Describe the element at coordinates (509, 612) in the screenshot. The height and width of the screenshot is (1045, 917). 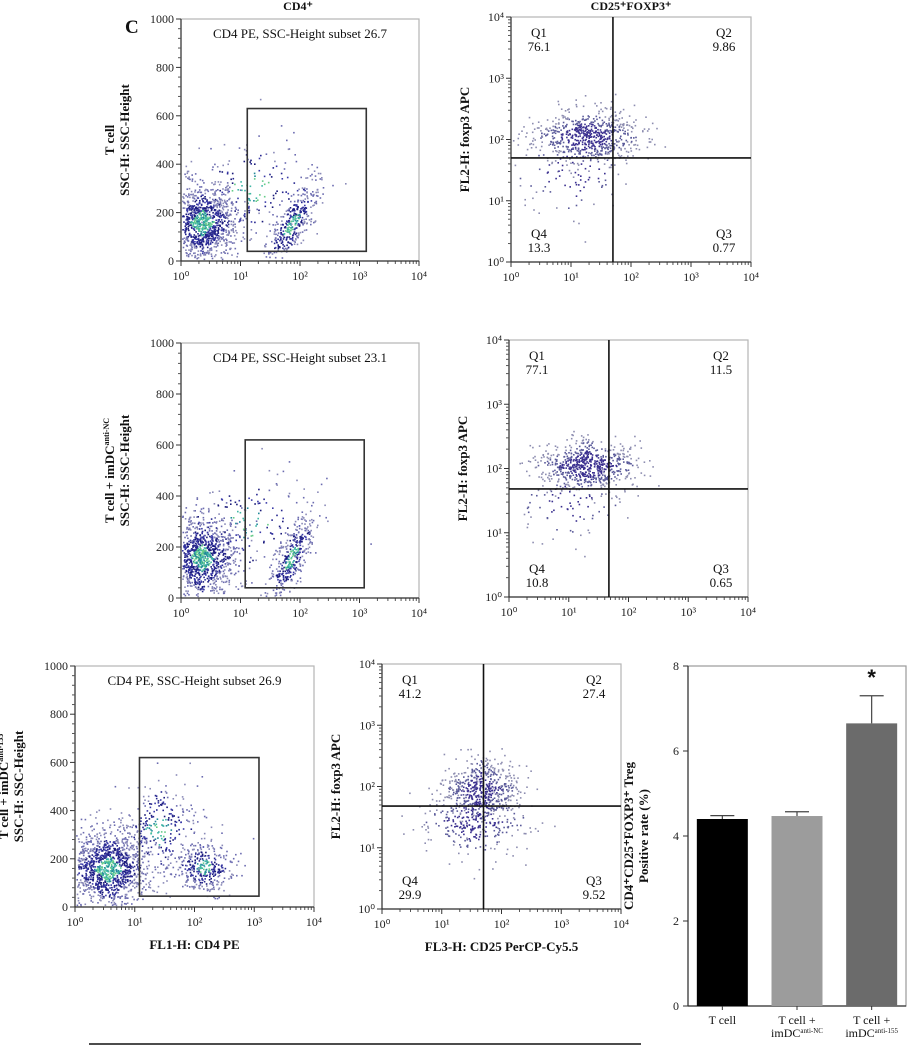
I see `x-tick-label: 10⁰` at that location.